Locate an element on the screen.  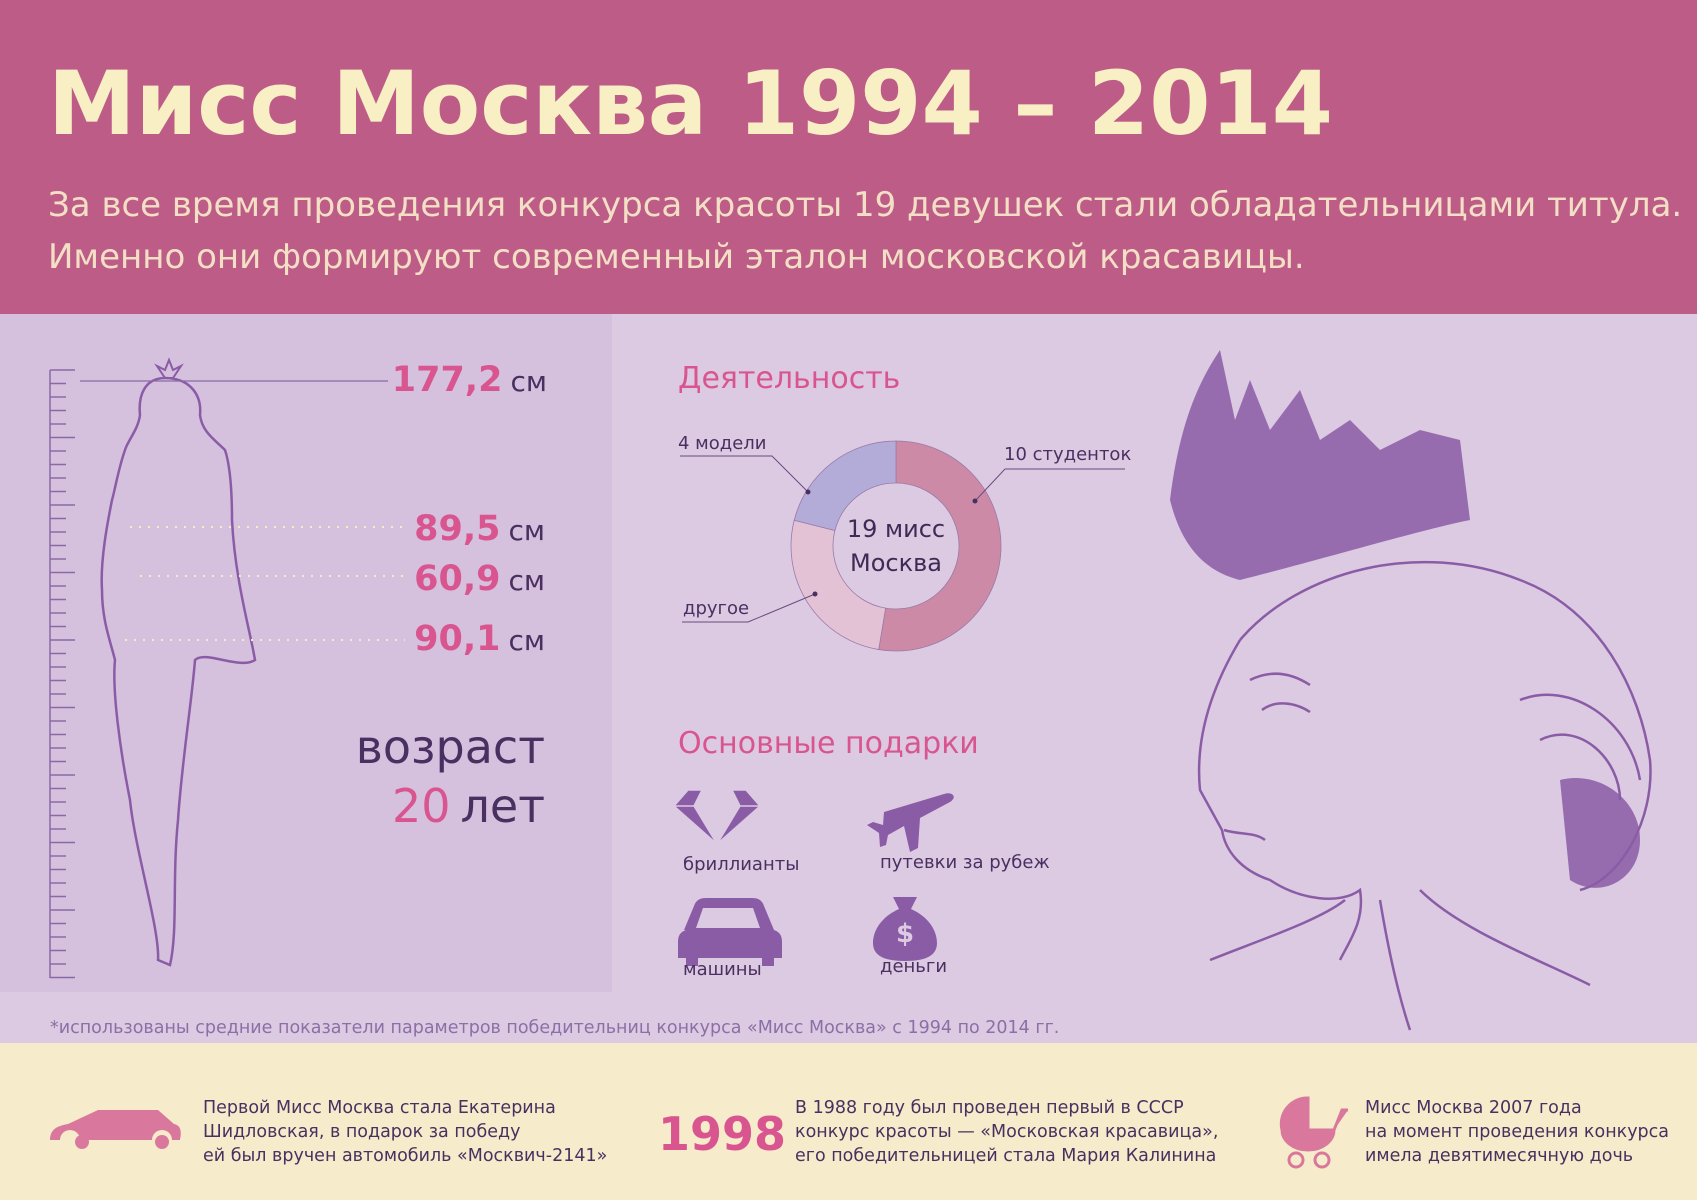
car-icon is located at coordinates (730, 932).